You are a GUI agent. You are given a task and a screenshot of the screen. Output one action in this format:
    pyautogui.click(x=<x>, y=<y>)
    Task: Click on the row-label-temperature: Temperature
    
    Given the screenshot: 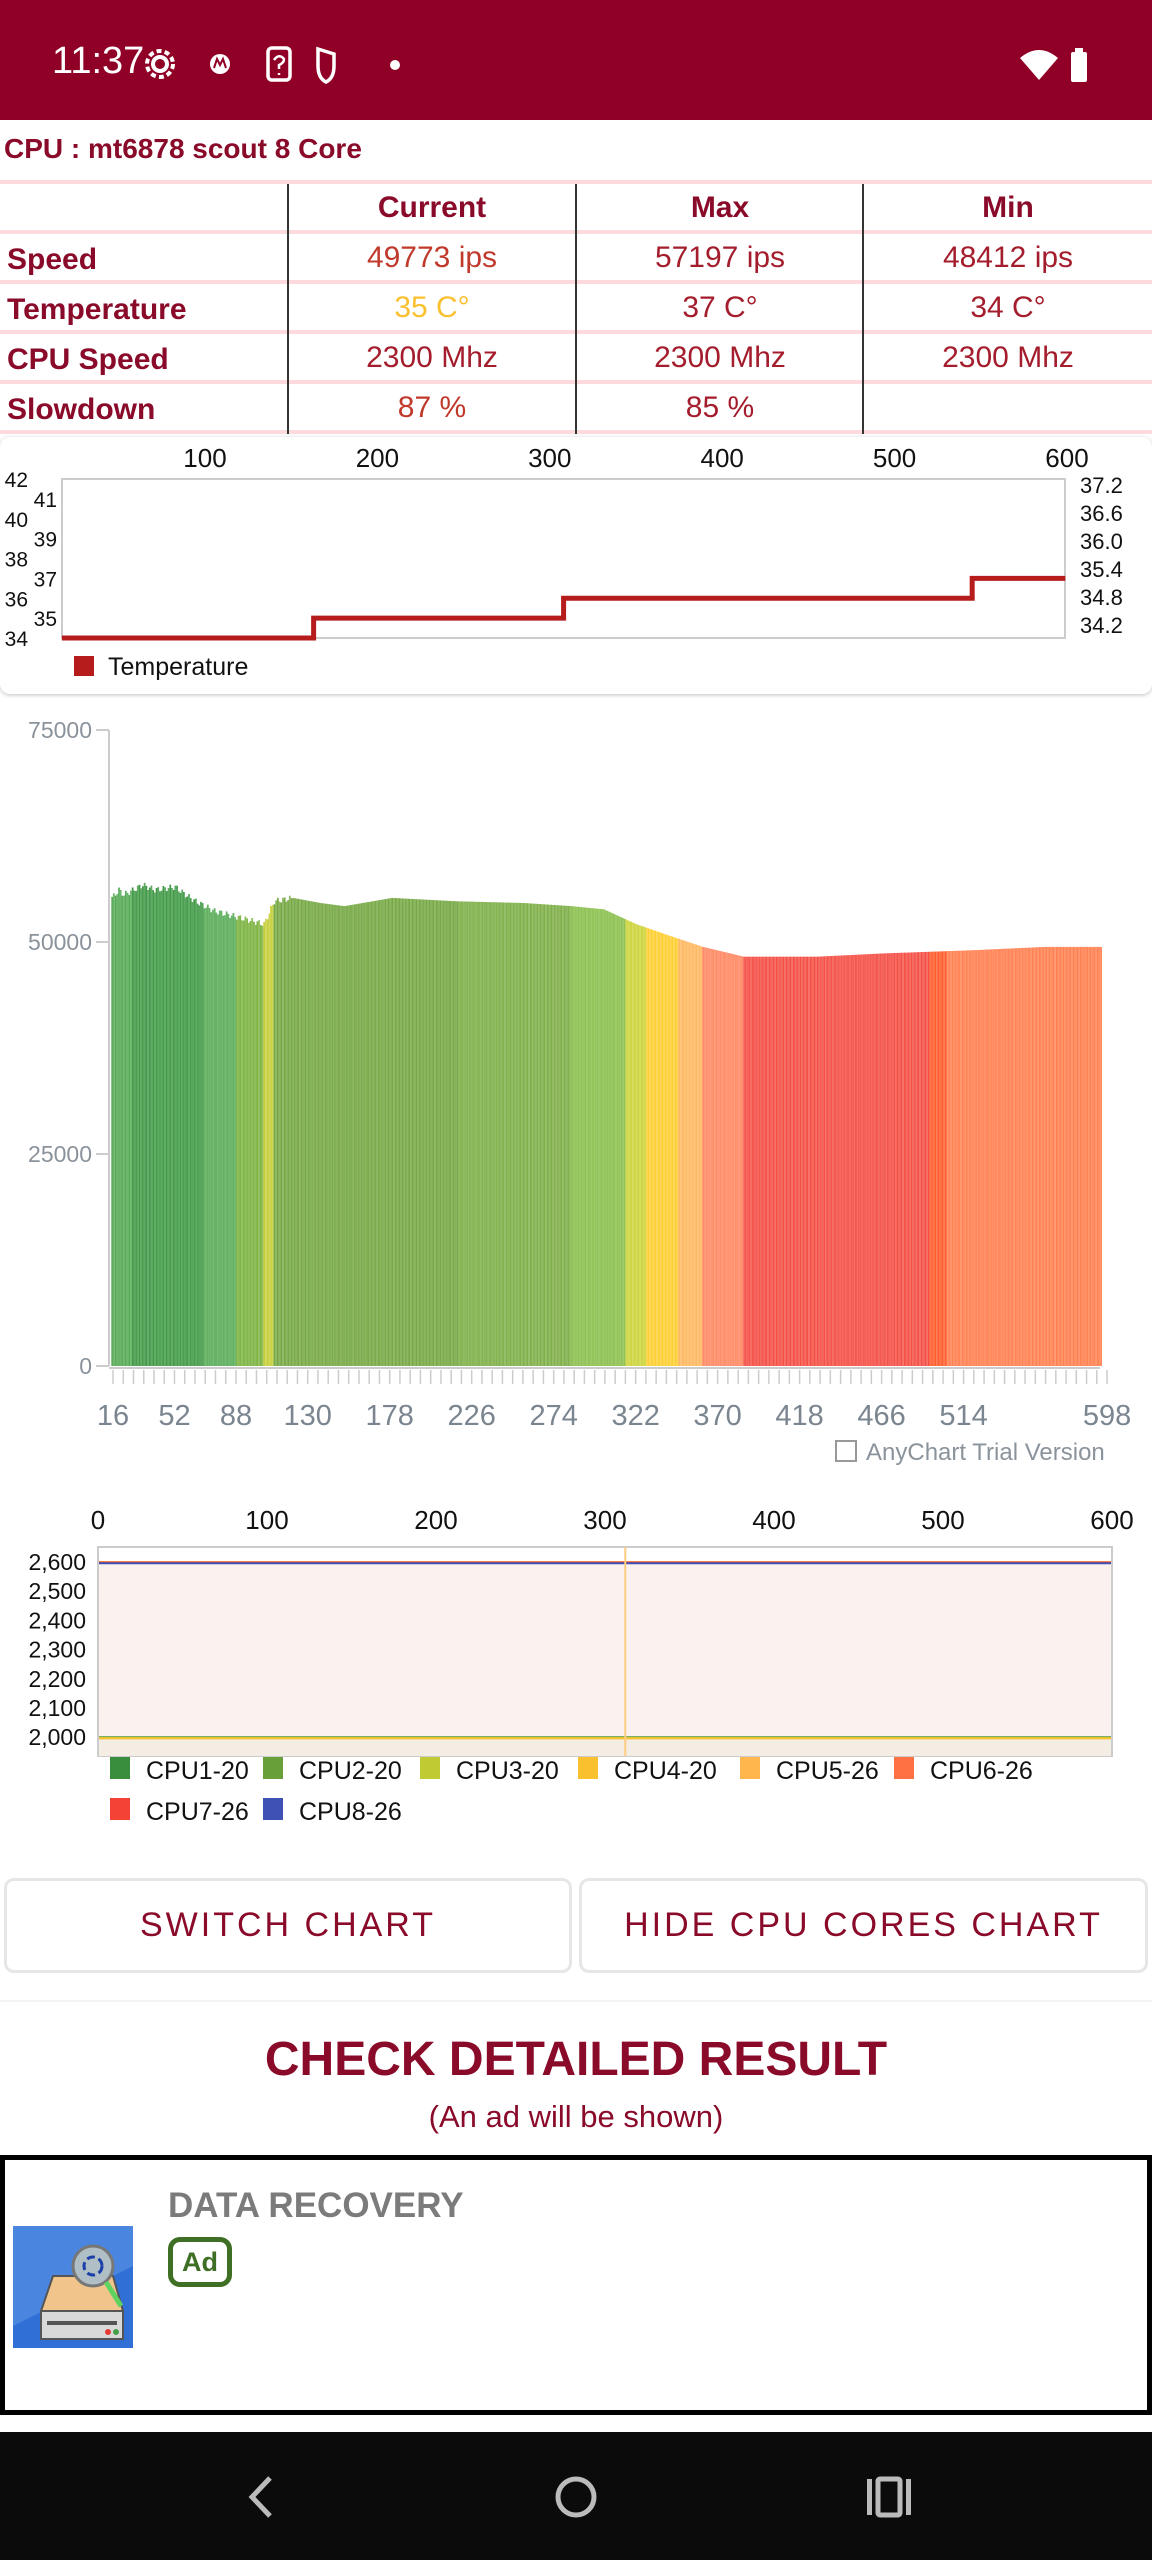 What is the action you would take?
    pyautogui.click(x=97, y=309)
    